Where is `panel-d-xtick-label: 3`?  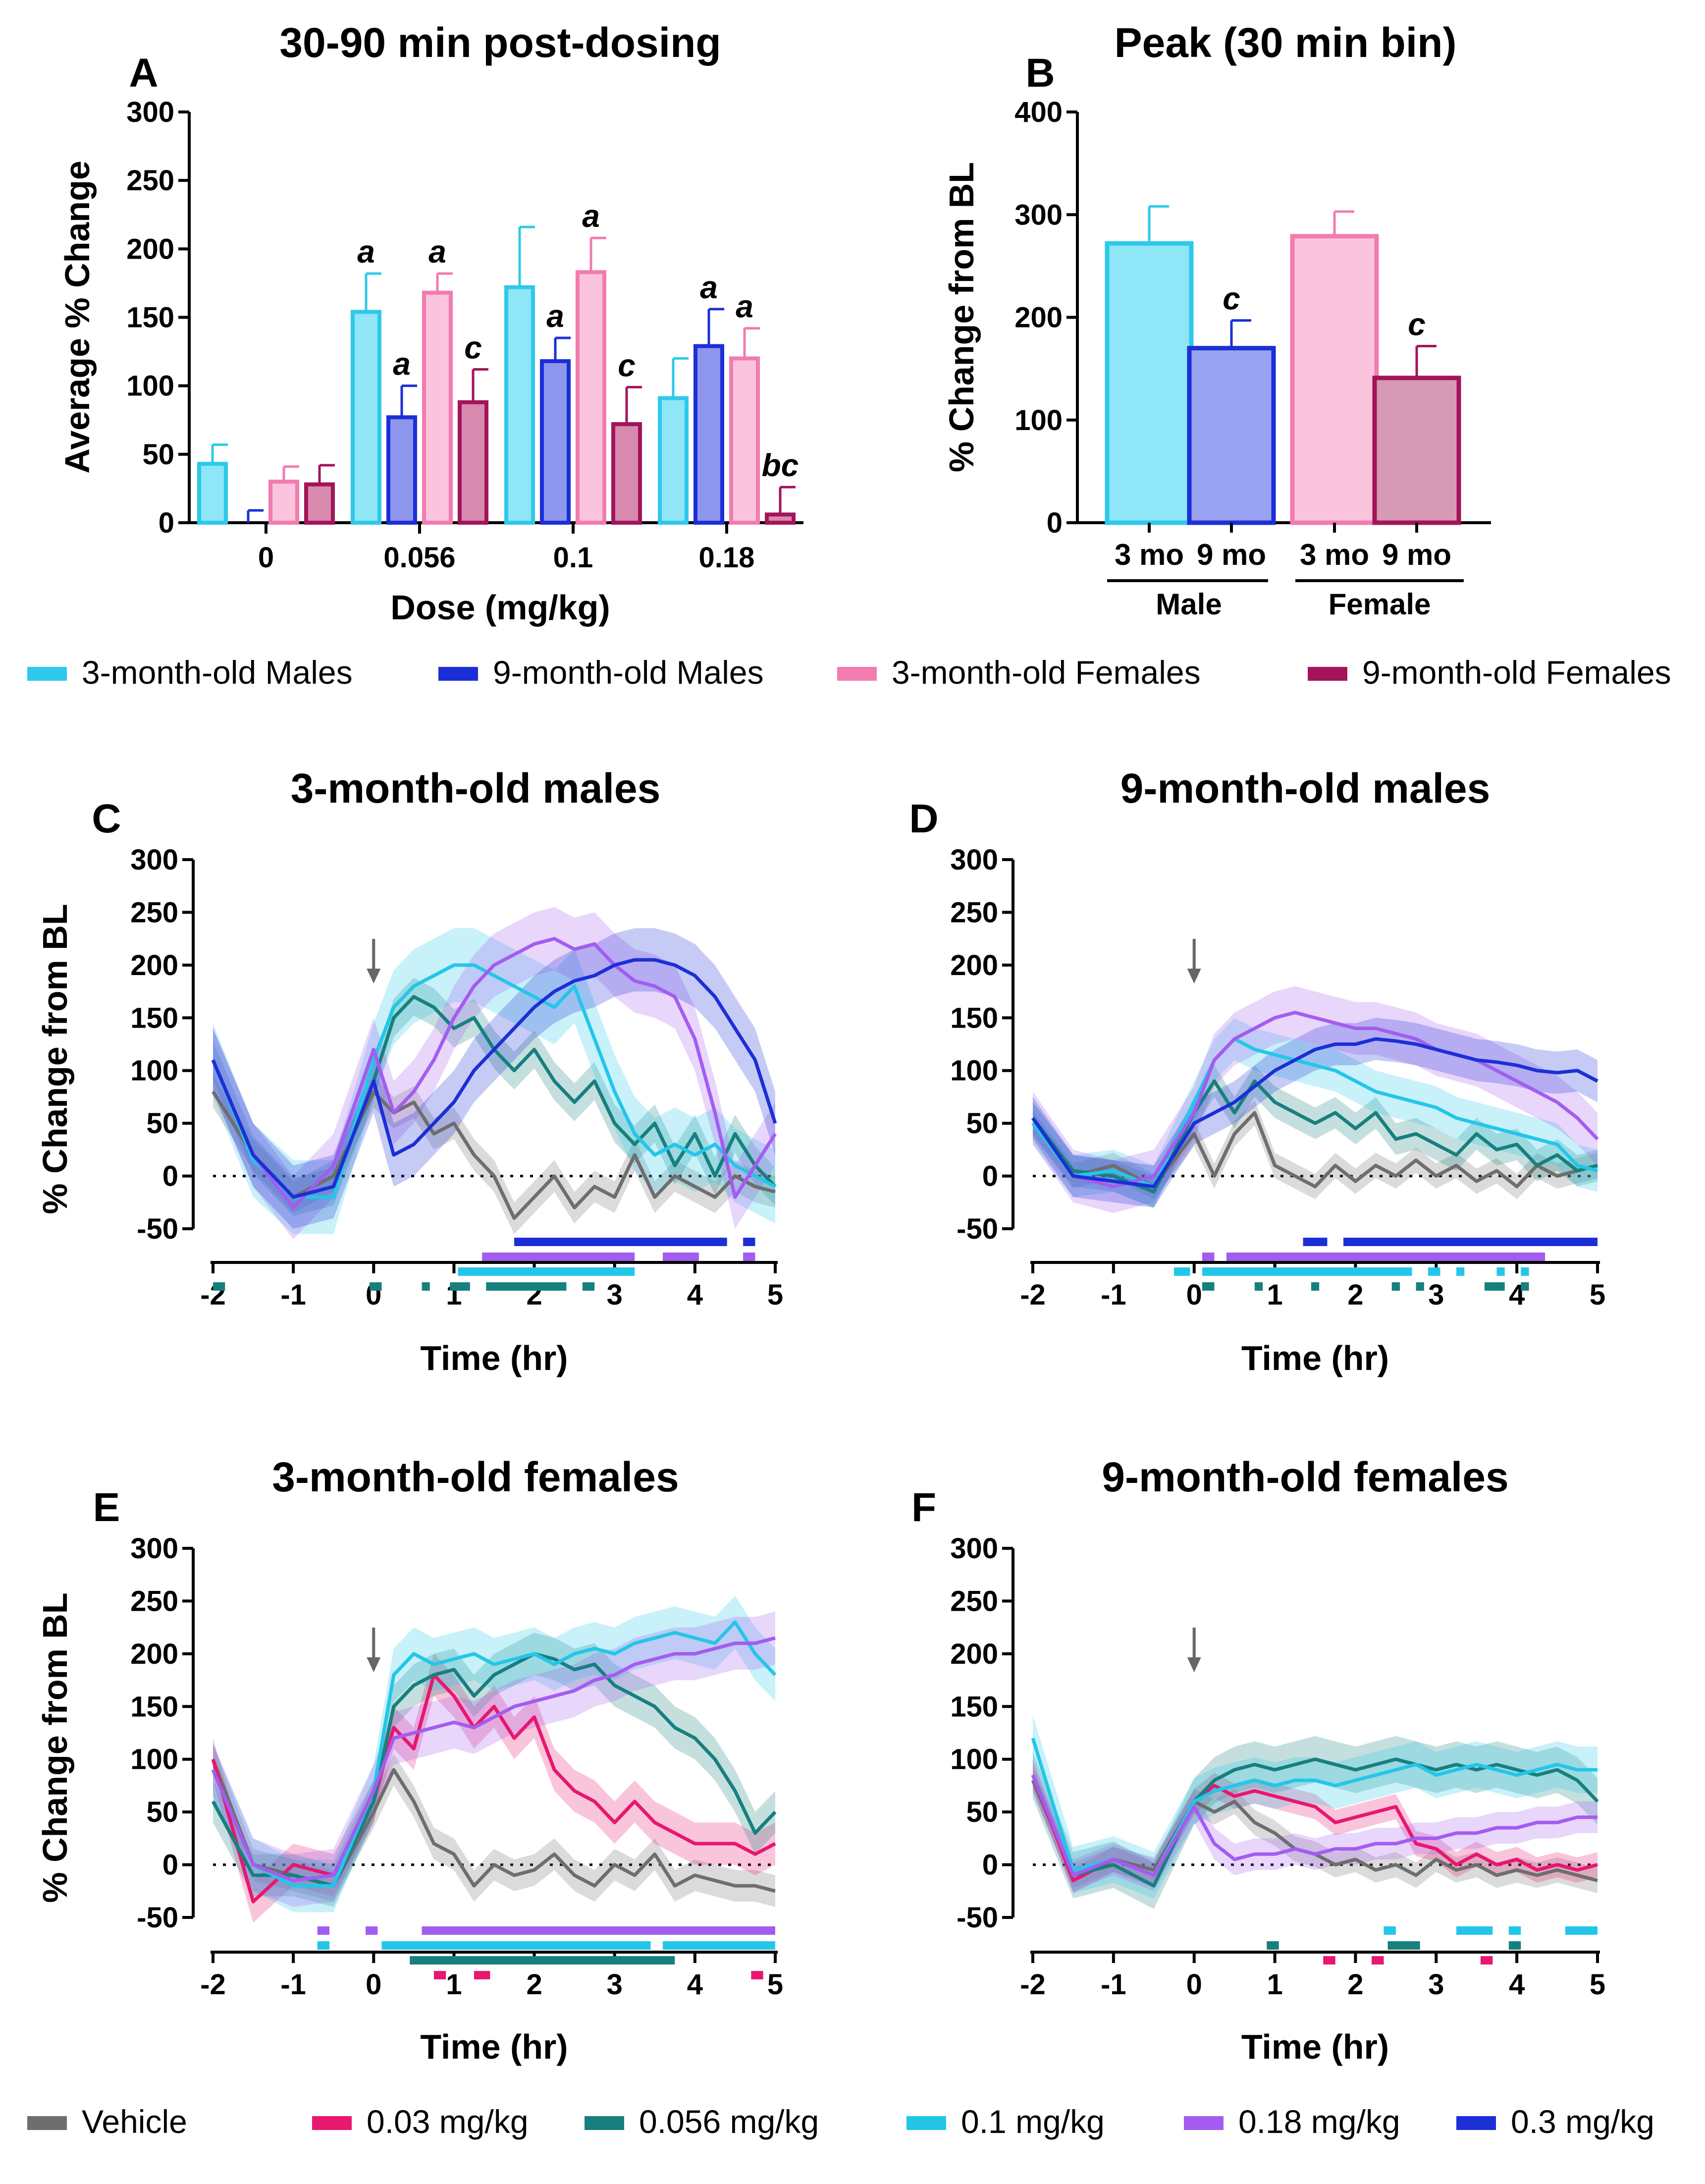
panel-d-xtick-label: 3 is located at coordinates (1436, 1295).